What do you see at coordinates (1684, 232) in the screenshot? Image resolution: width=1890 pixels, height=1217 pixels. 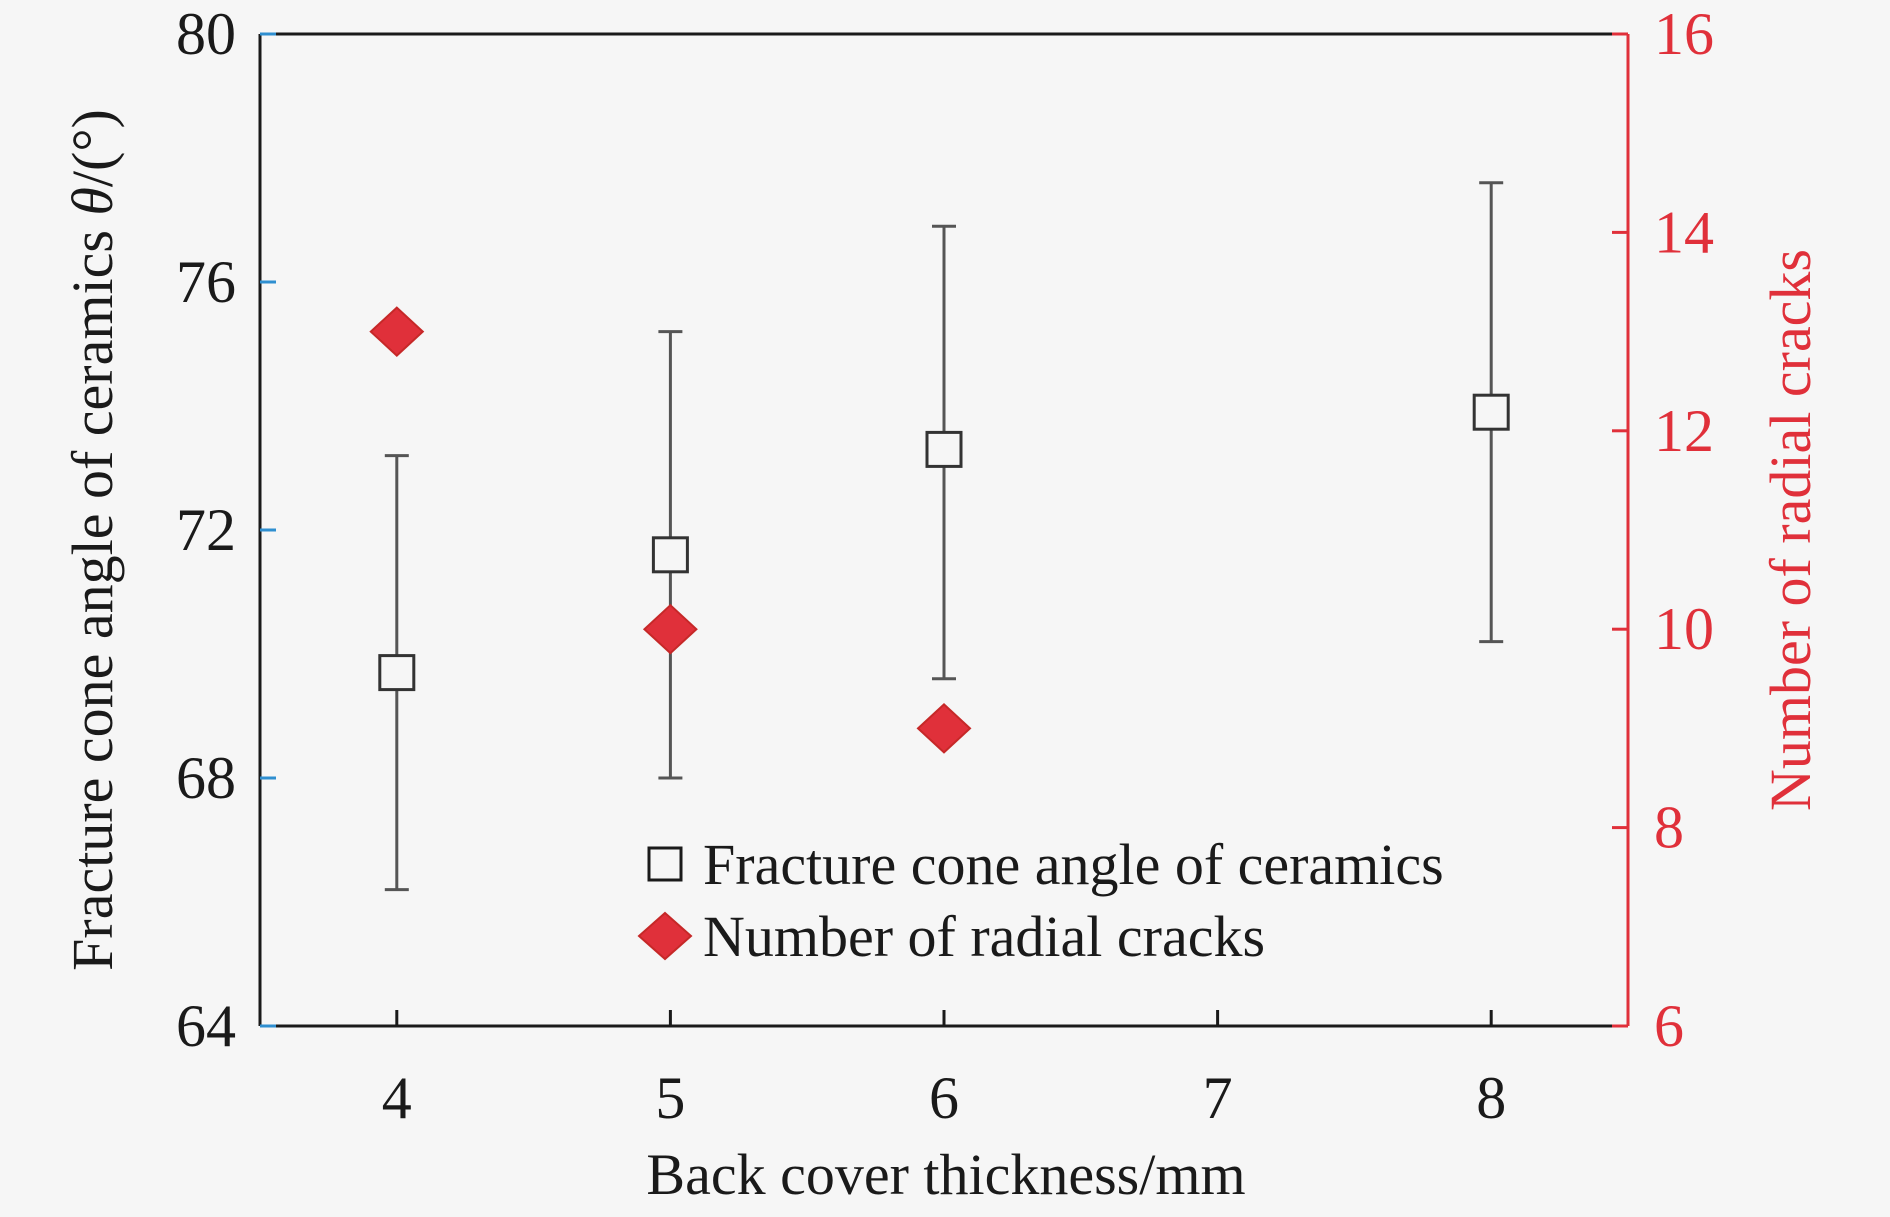 I see `y-right-tick-label-14: 14` at bounding box center [1684, 232].